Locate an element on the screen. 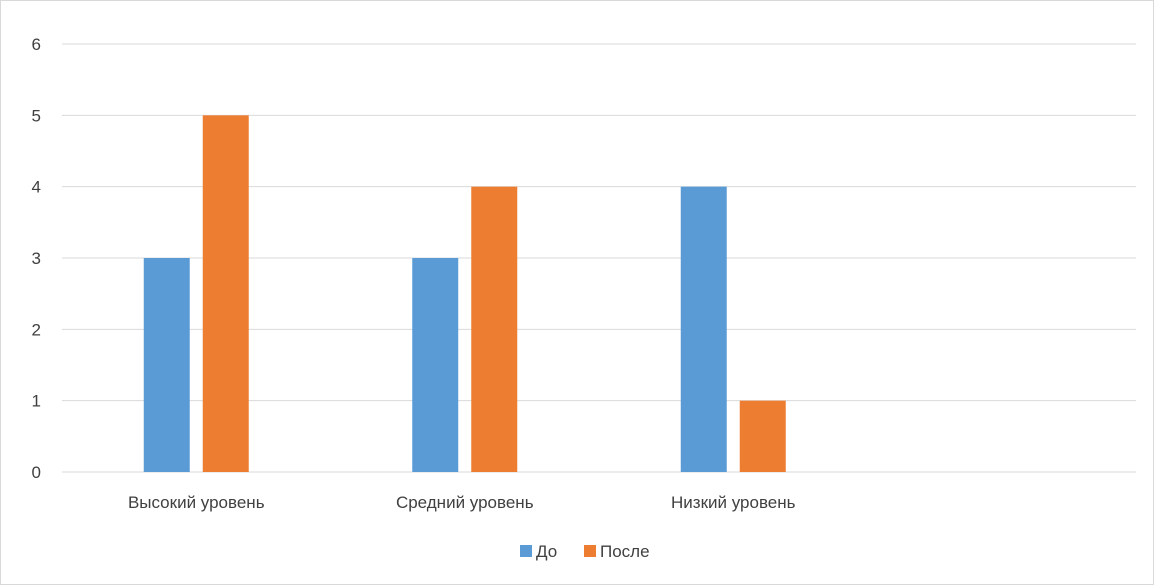 The width and height of the screenshot is (1154, 586). legend-label: После is located at coordinates (625, 551).